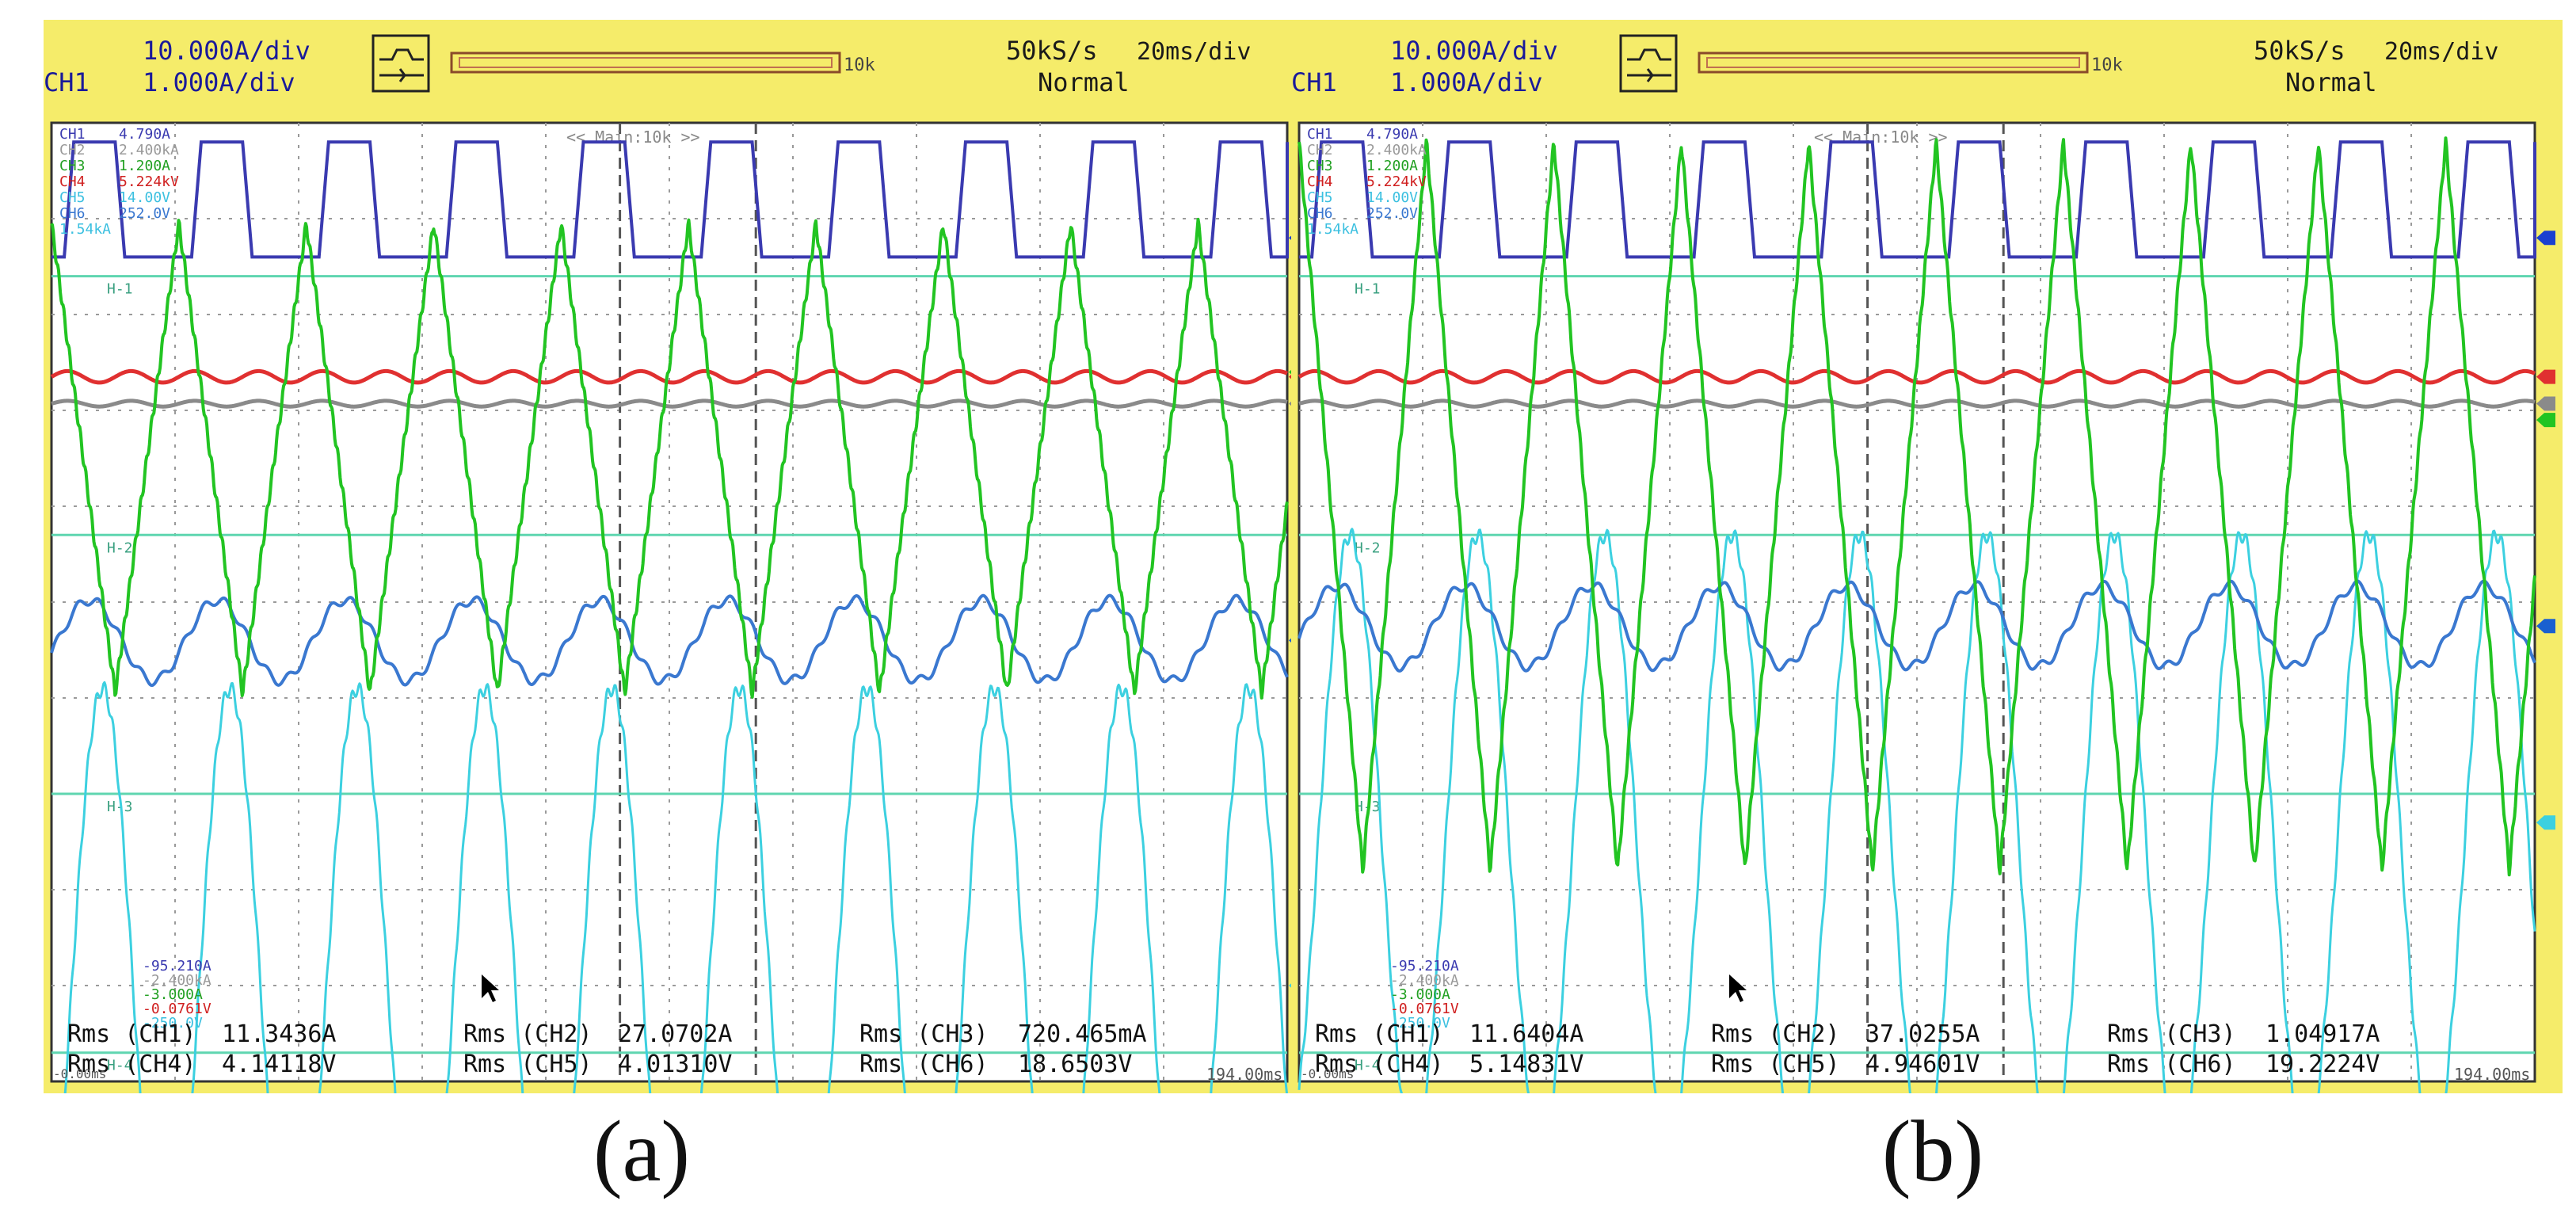 The height and width of the screenshot is (1205, 2576). What do you see at coordinates (1775, 1034) in the screenshot?
I see `meas-label-2-b: Rms (CH2)` at bounding box center [1775, 1034].